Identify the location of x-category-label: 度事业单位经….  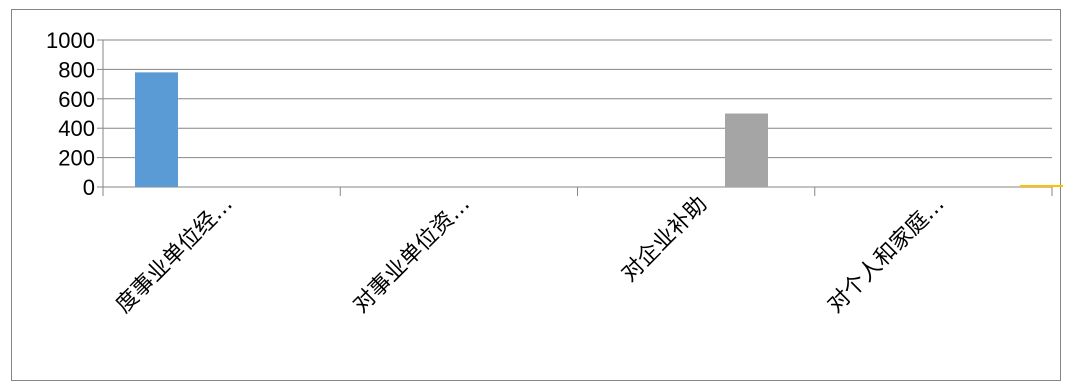
(174, 255).